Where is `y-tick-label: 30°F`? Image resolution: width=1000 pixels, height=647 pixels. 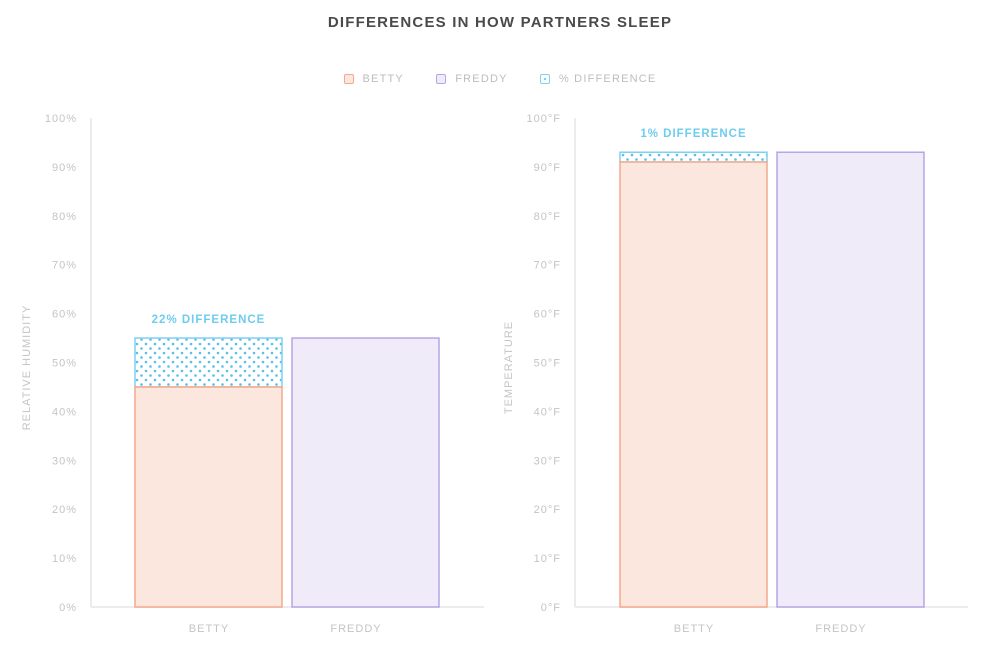 y-tick-label: 30°F is located at coordinates (547, 461).